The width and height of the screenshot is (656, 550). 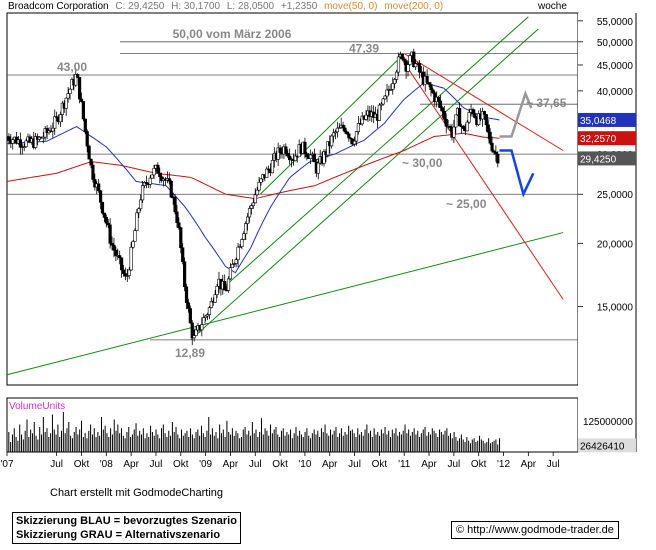 What do you see at coordinates (126, 521) in the screenshot?
I see `scenario-legend-blue: Skizzierung BLAU = bevorzugtes Szenario` at bounding box center [126, 521].